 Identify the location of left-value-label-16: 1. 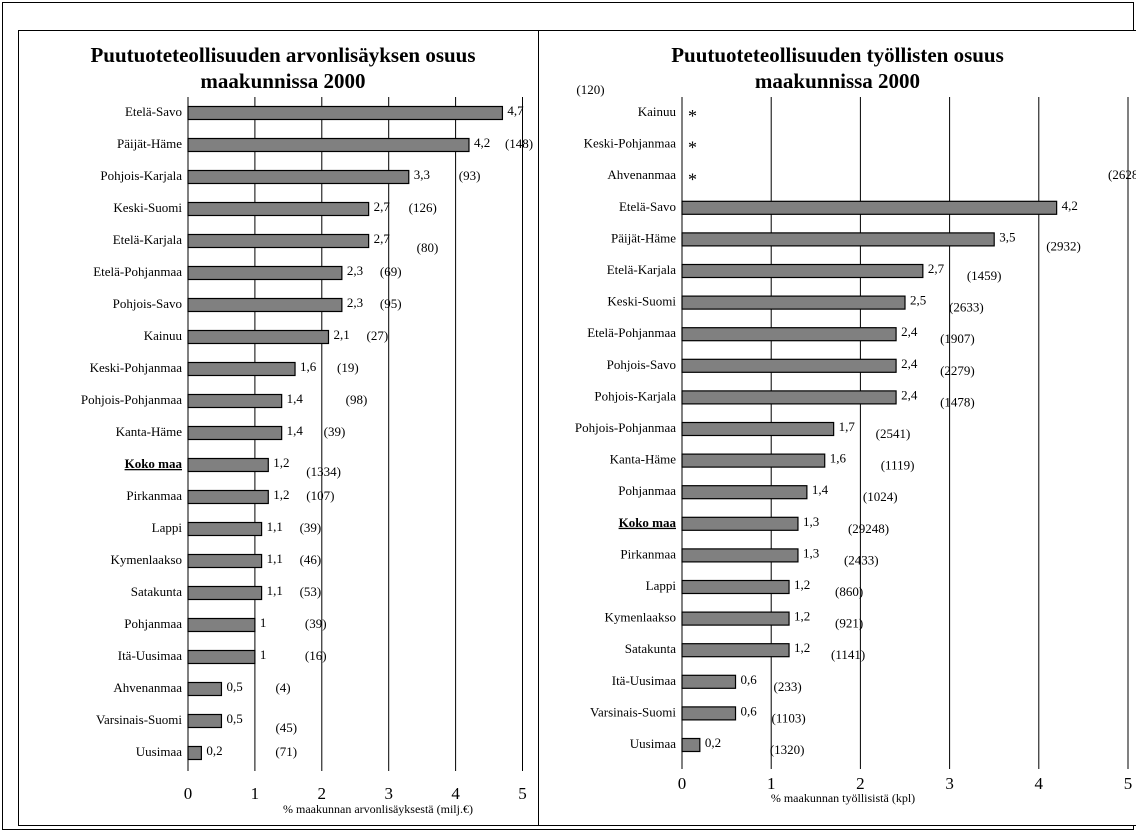
(263, 622).